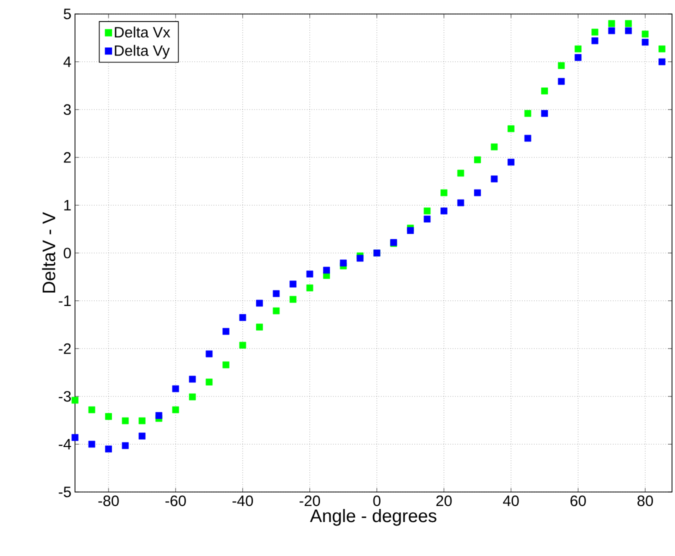 The height and width of the screenshot is (556, 675). I want to click on x-tick-label: -20, so click(310, 501).